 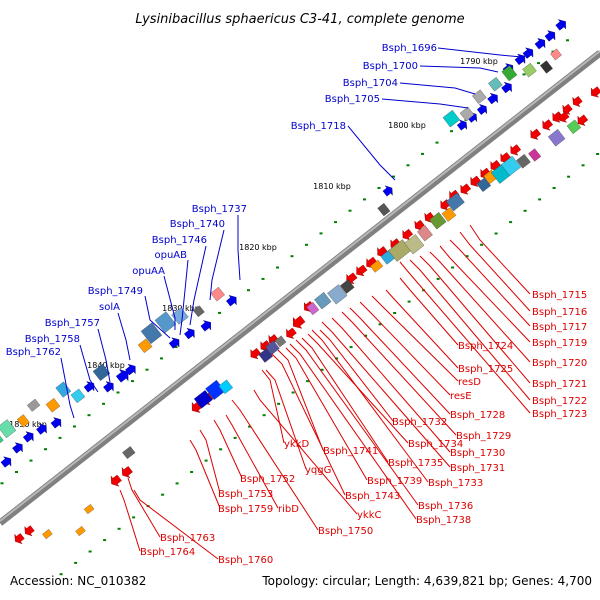 I want to click on gene-label: Bsph_1733, so click(x=455, y=483).